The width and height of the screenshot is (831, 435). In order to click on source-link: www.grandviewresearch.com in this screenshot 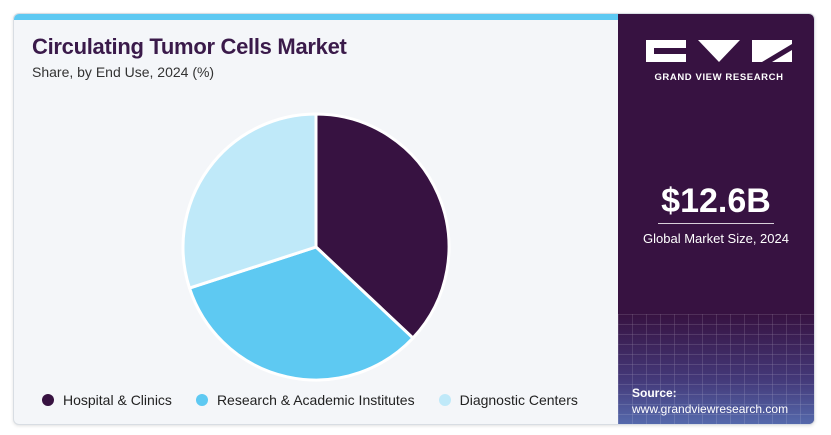, I will do `click(710, 409)`.